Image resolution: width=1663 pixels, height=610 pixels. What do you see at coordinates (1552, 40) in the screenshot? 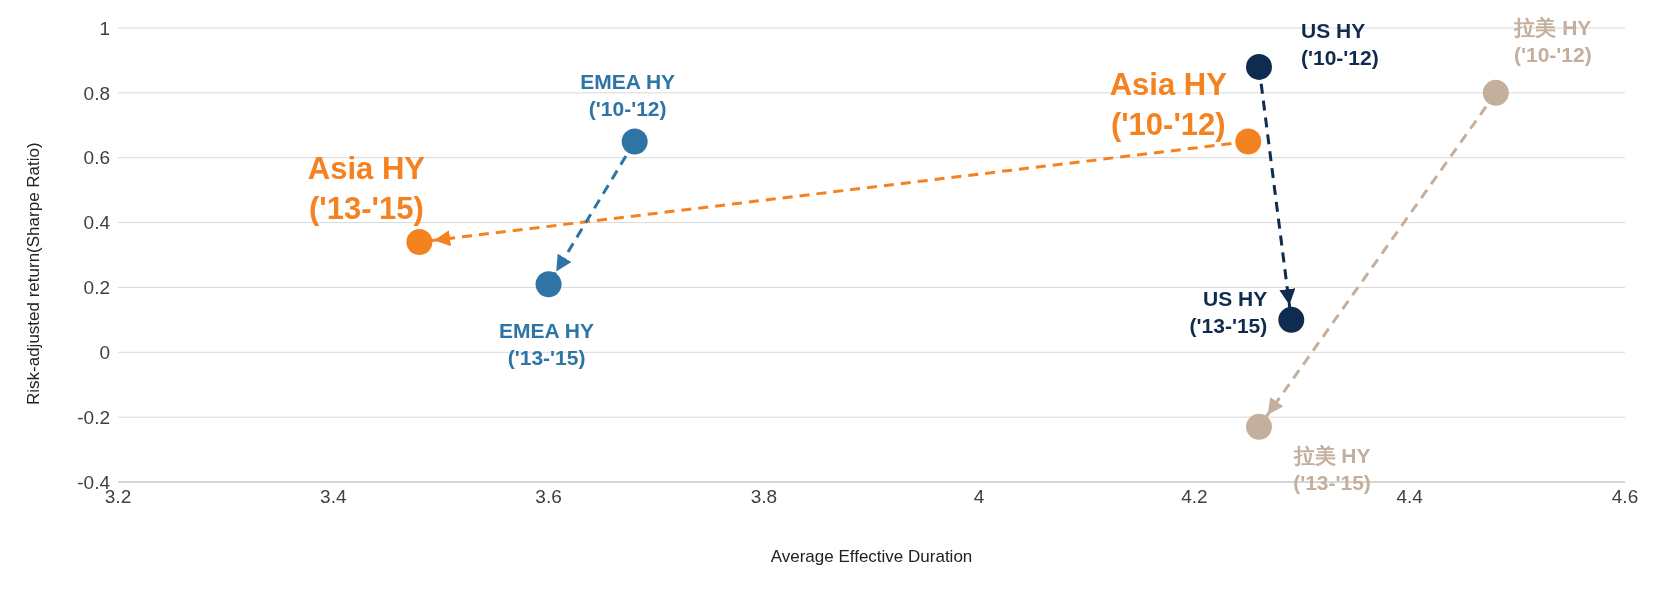
I see `annotation: 拉美 HY ('10-'12)` at bounding box center [1552, 40].